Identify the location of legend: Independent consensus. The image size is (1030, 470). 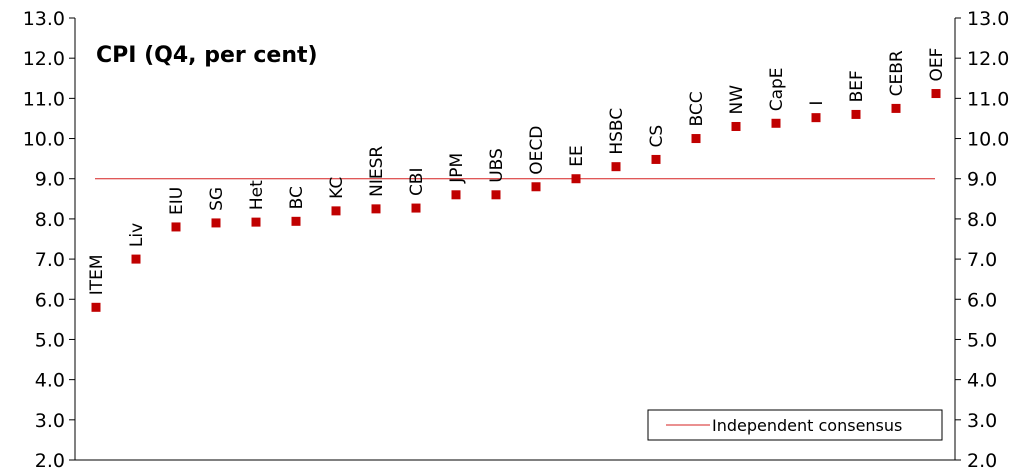
(795, 425).